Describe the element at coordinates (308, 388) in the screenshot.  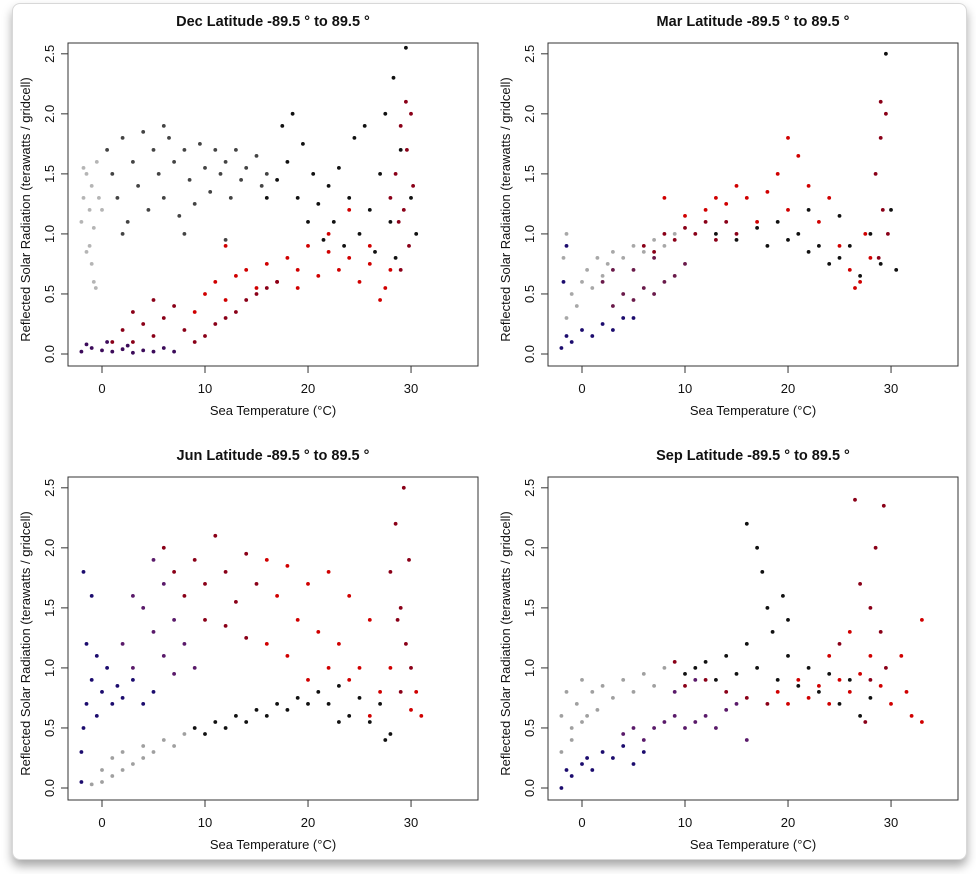
I see `x-tick-label: 20` at that location.